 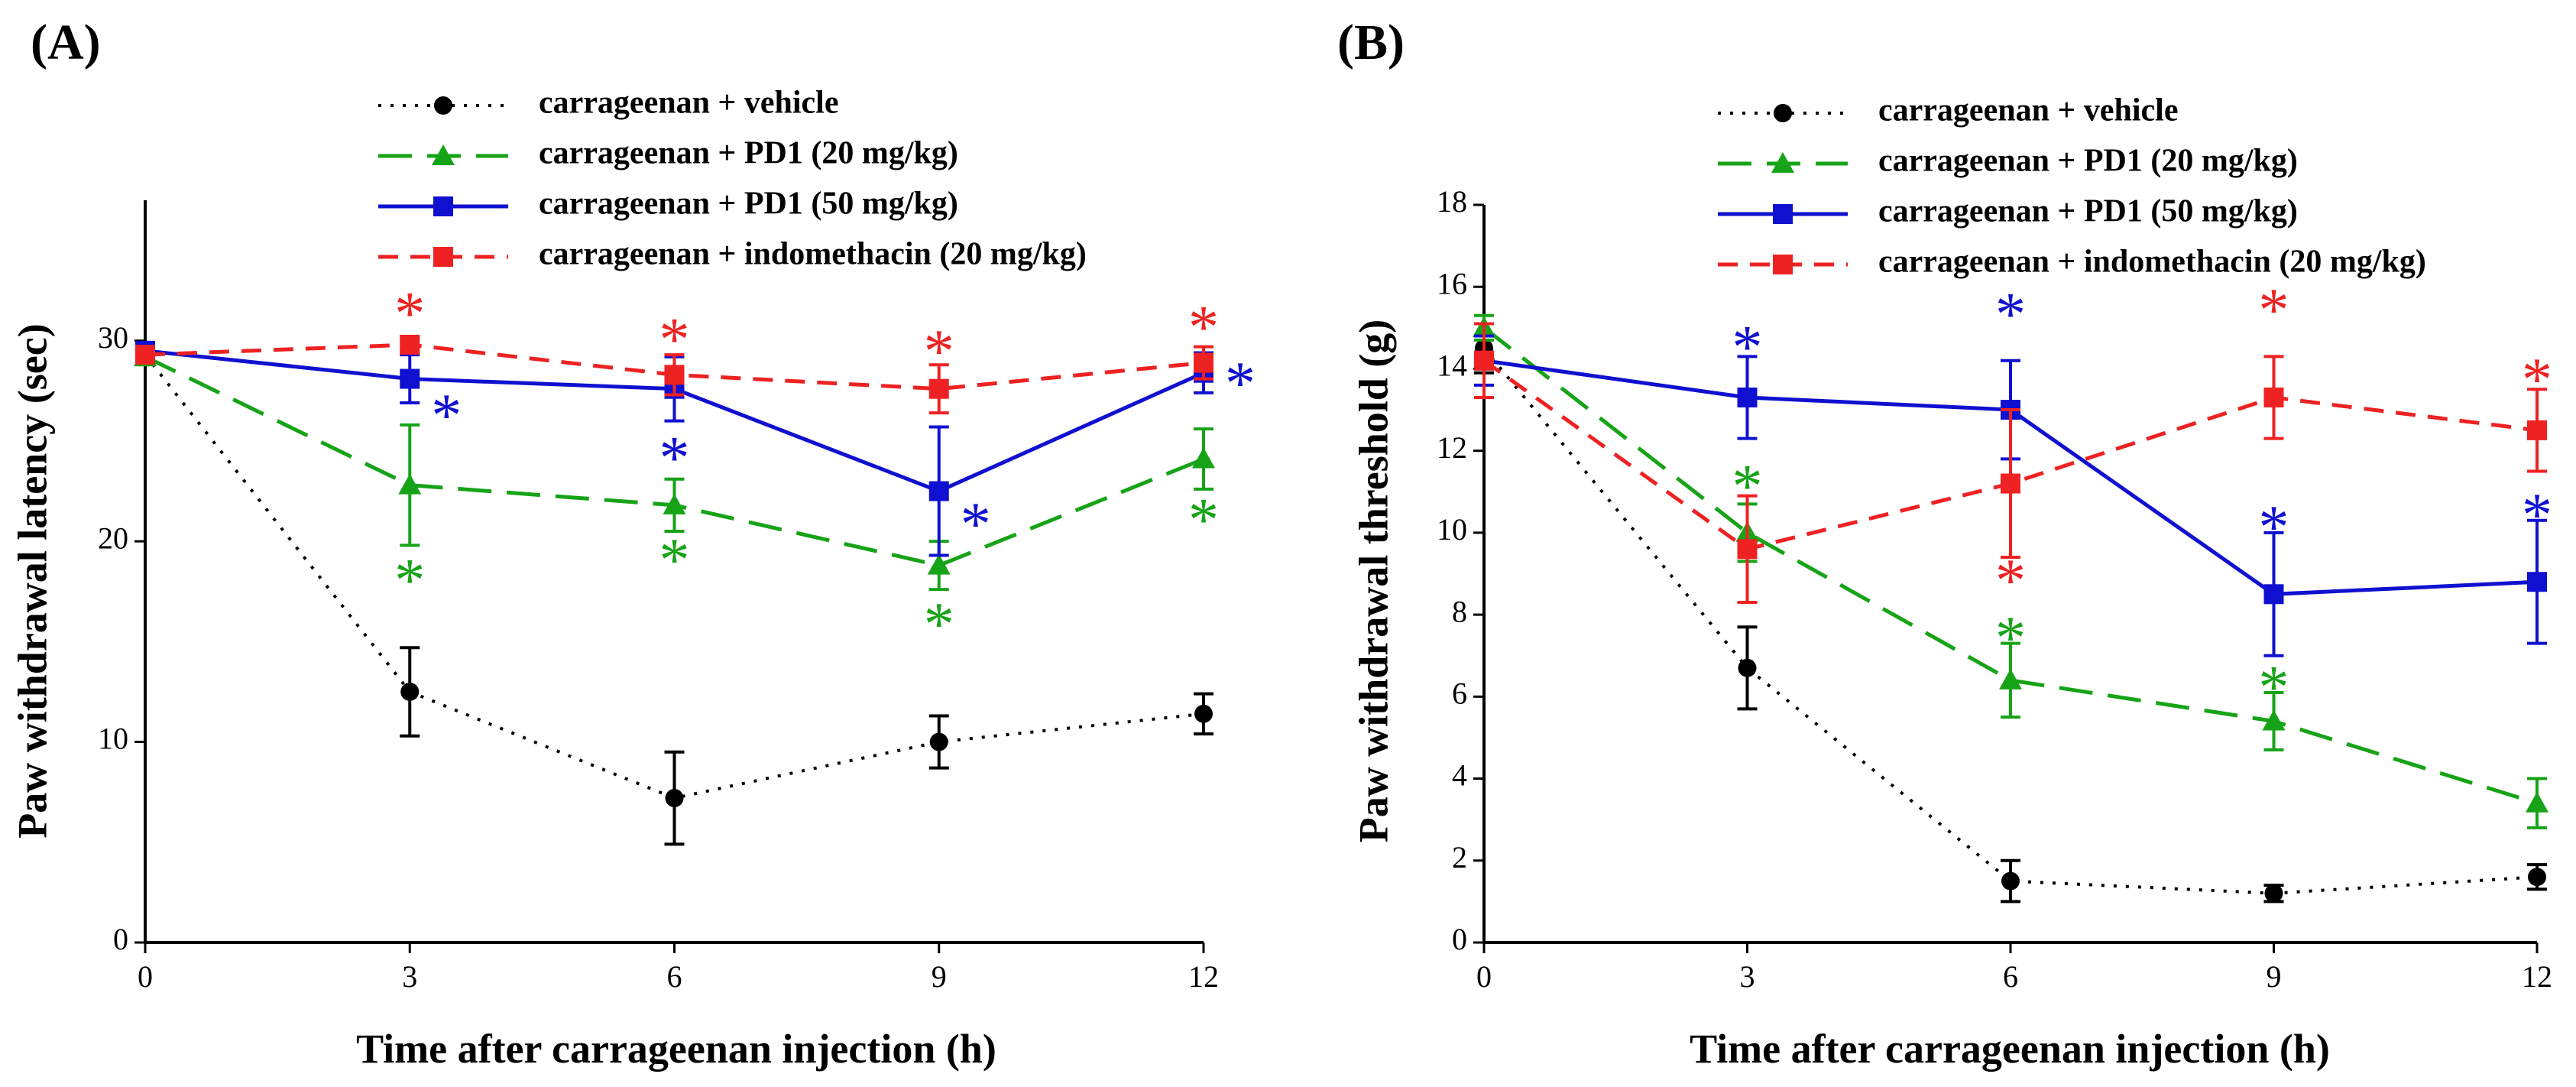 What do you see at coordinates (676, 1049) in the screenshot?
I see `x-axis-title: Time after carrageenan injection (h)` at bounding box center [676, 1049].